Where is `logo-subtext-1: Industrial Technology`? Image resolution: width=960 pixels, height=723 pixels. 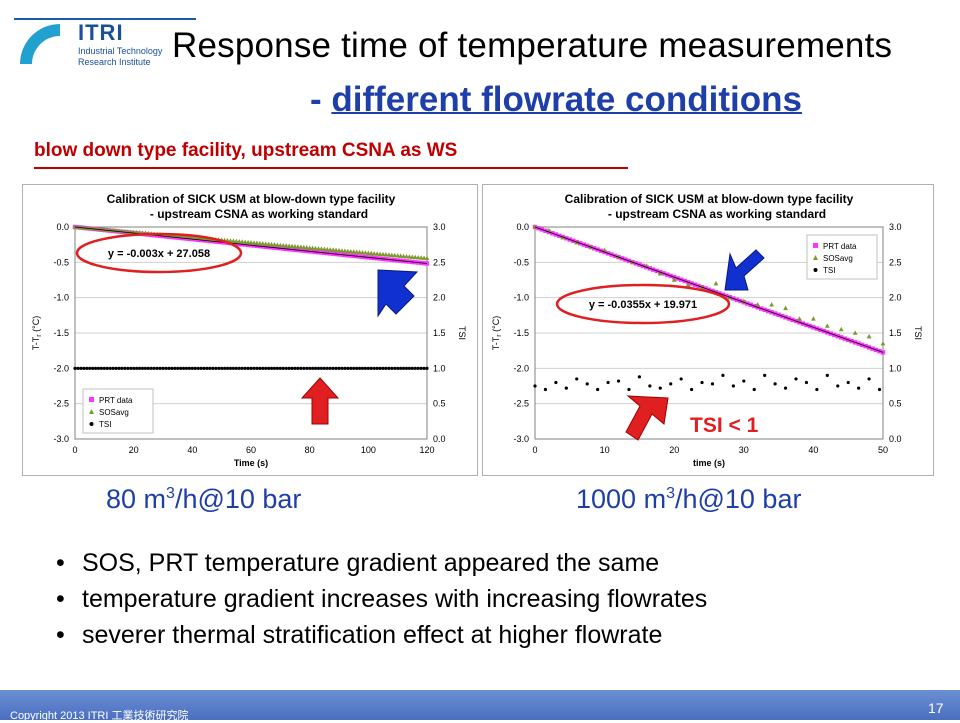 logo-subtext-1: Industrial Technology is located at coordinates (120, 51).